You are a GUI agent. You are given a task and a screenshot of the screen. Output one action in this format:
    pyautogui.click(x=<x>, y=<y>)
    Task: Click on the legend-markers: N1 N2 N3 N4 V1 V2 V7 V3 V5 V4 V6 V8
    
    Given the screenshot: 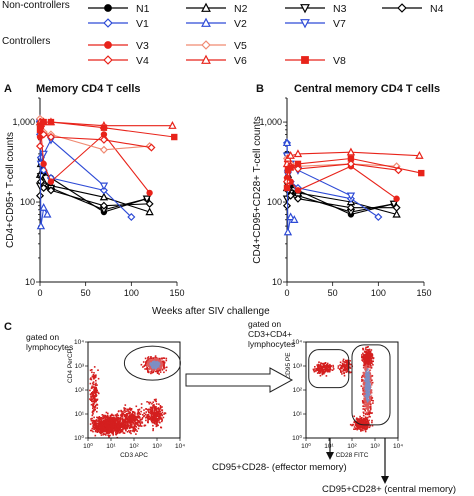 What is the action you would take?
    pyautogui.click(x=266, y=34)
    